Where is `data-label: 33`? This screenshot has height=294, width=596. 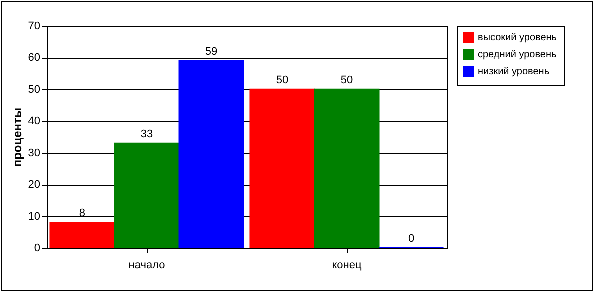
data-label: 33 is located at coordinates (147, 134).